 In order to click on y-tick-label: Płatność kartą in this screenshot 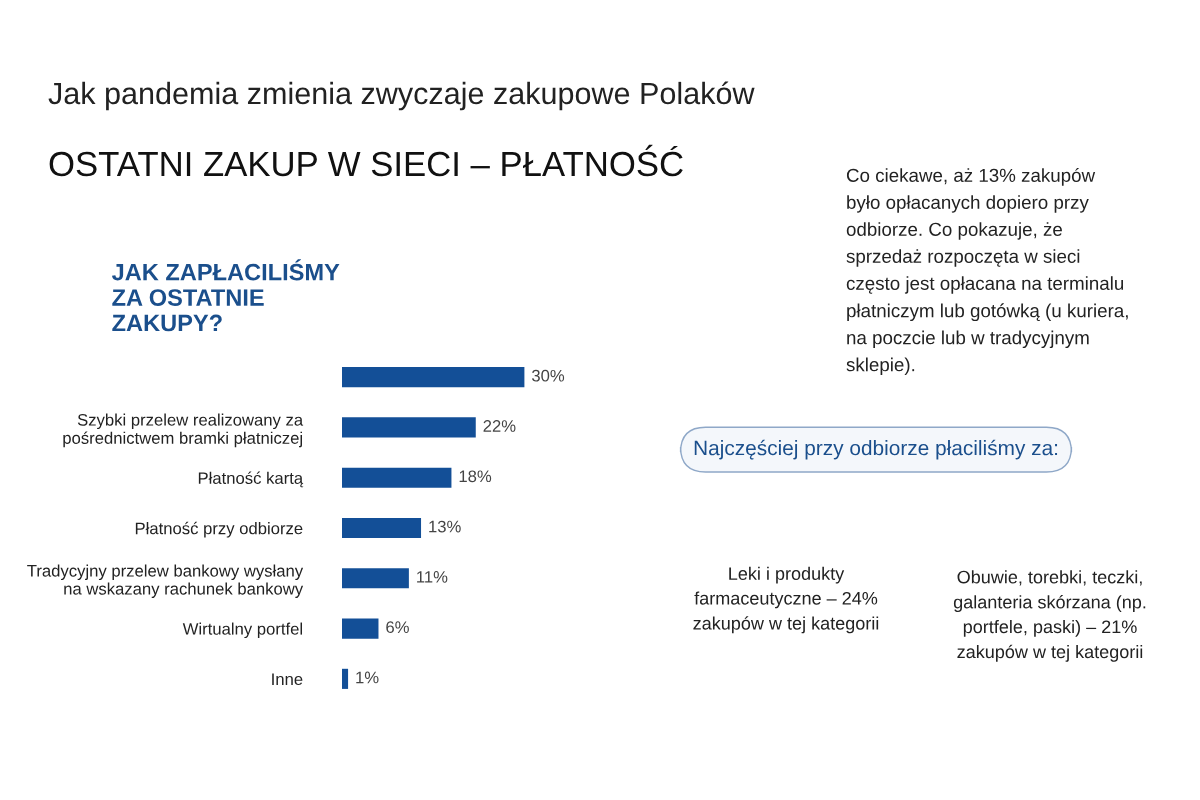, I will do `click(251, 479)`.